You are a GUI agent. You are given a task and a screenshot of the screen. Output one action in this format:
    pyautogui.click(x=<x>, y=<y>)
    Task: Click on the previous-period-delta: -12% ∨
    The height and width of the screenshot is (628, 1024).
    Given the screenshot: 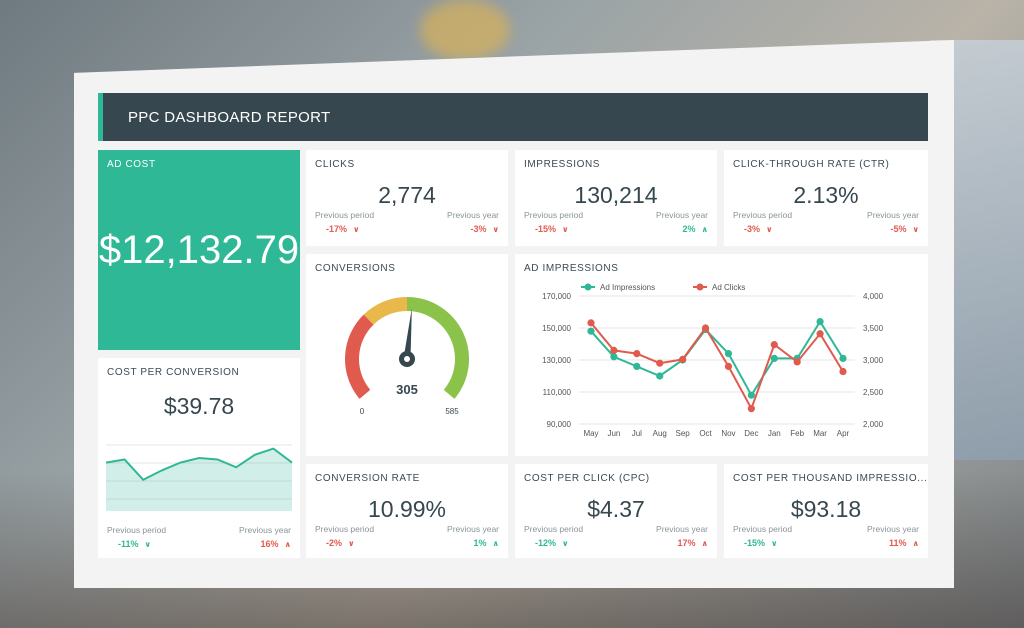 What is the action you would take?
    pyautogui.click(x=552, y=543)
    